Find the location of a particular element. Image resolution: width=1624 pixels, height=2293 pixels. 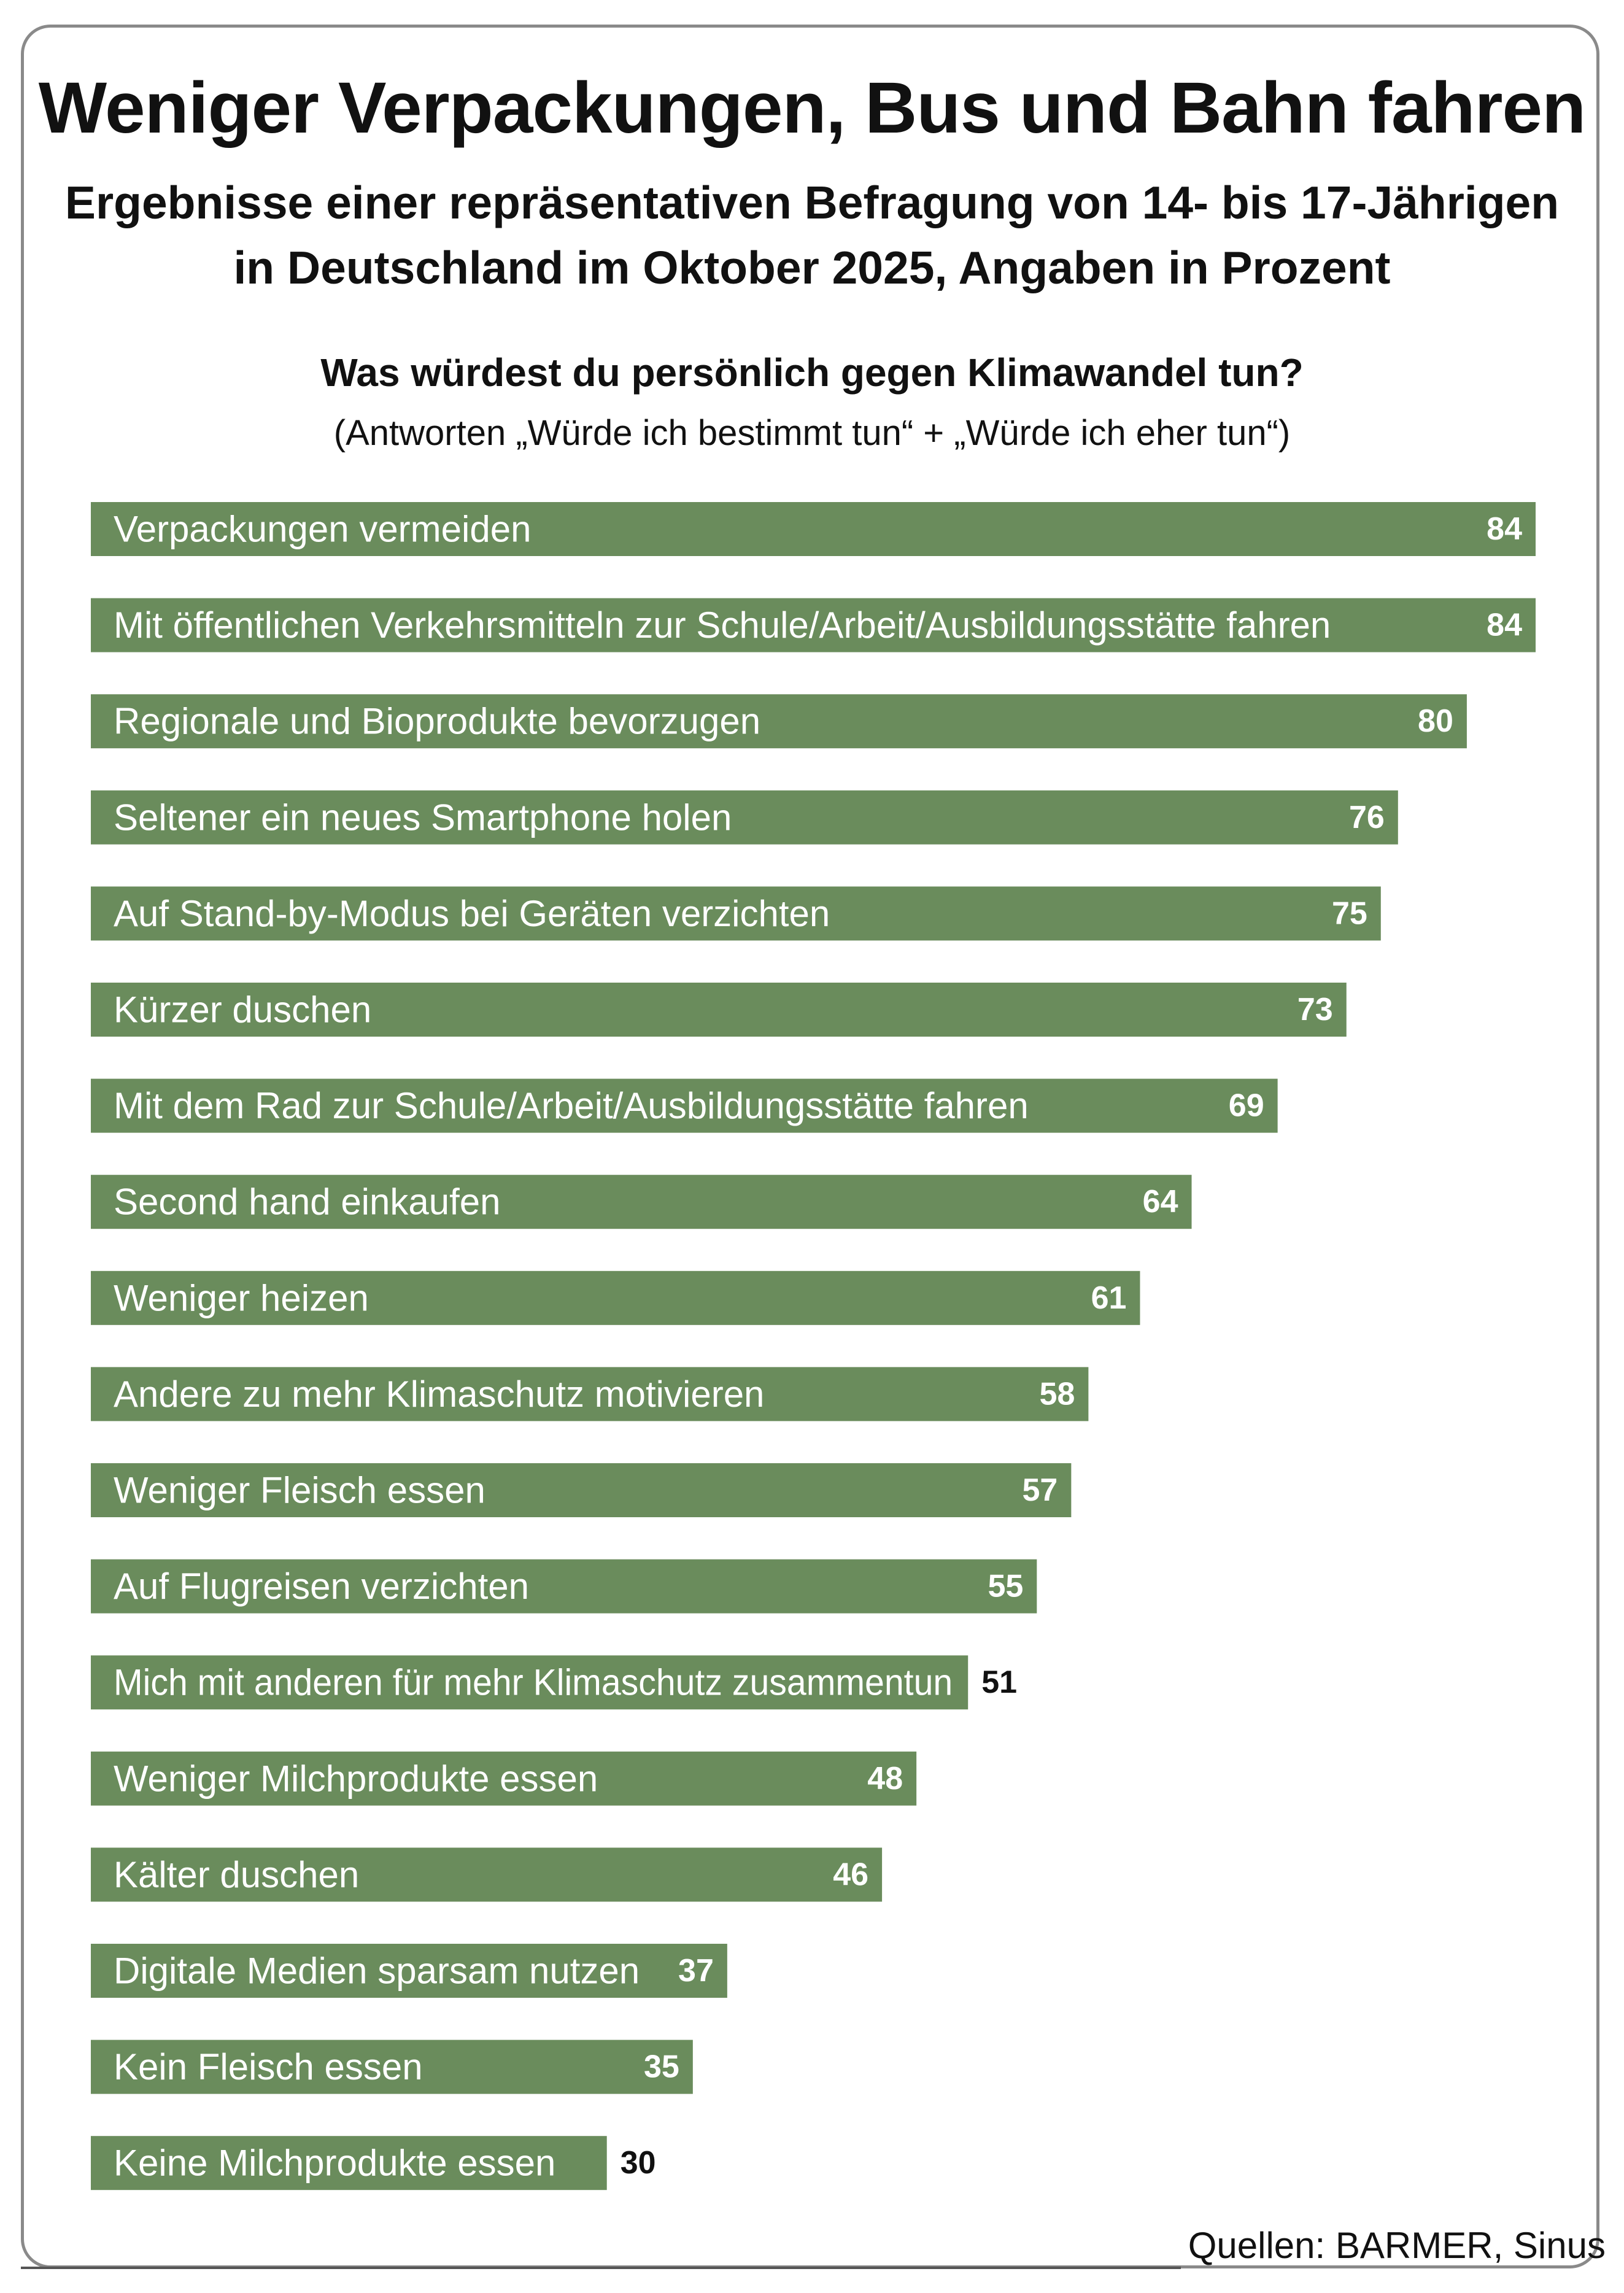

bar-label: Weniger heizen is located at coordinates (241, 1298).